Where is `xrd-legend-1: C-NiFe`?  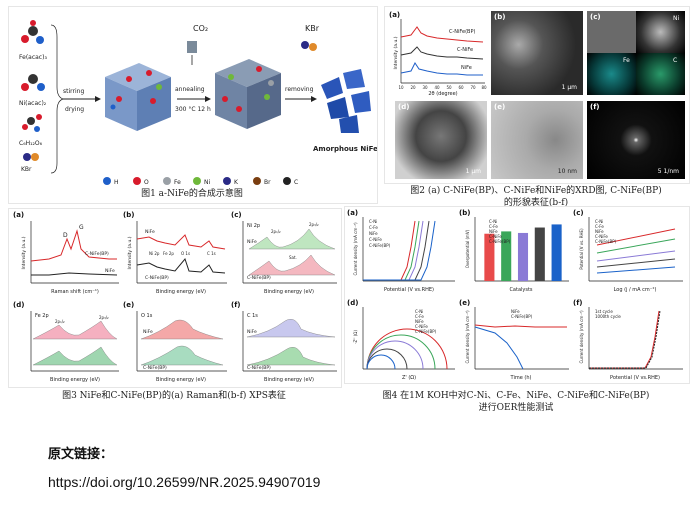 xrd-legend-1: C-NiFe is located at coordinates (465, 50).